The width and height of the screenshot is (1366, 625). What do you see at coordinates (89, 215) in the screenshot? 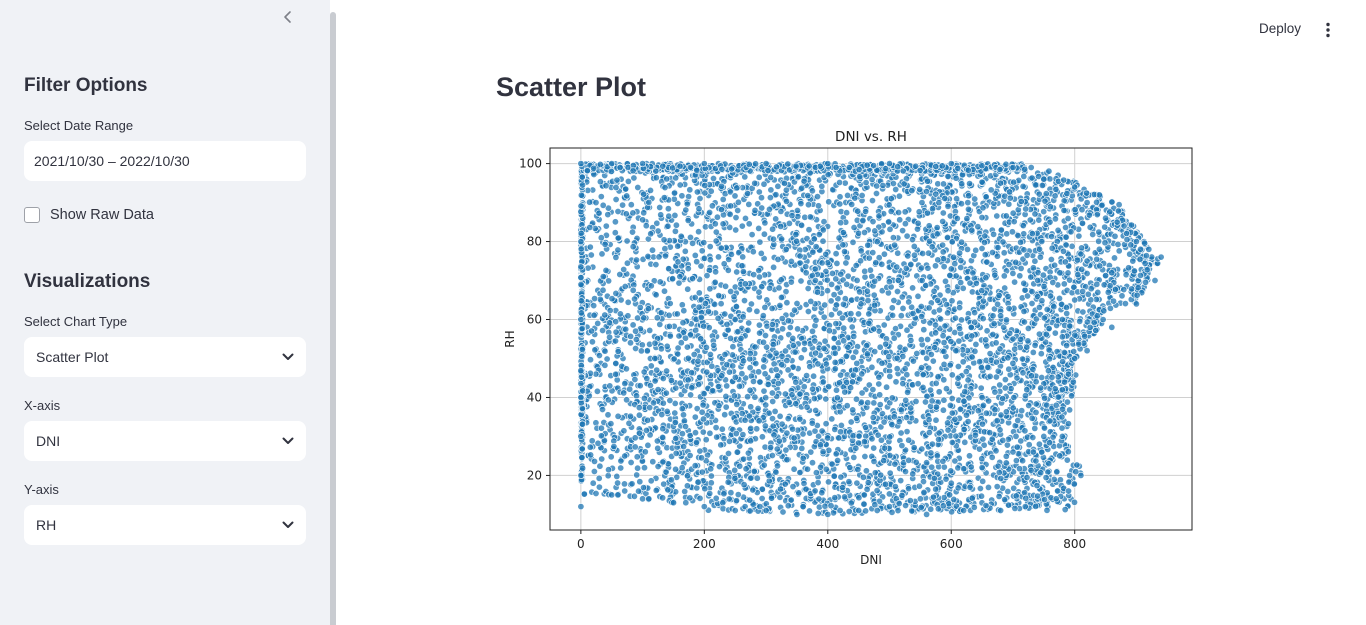
I see `show-raw-data-checkbox-row: Show Raw Data` at bounding box center [89, 215].